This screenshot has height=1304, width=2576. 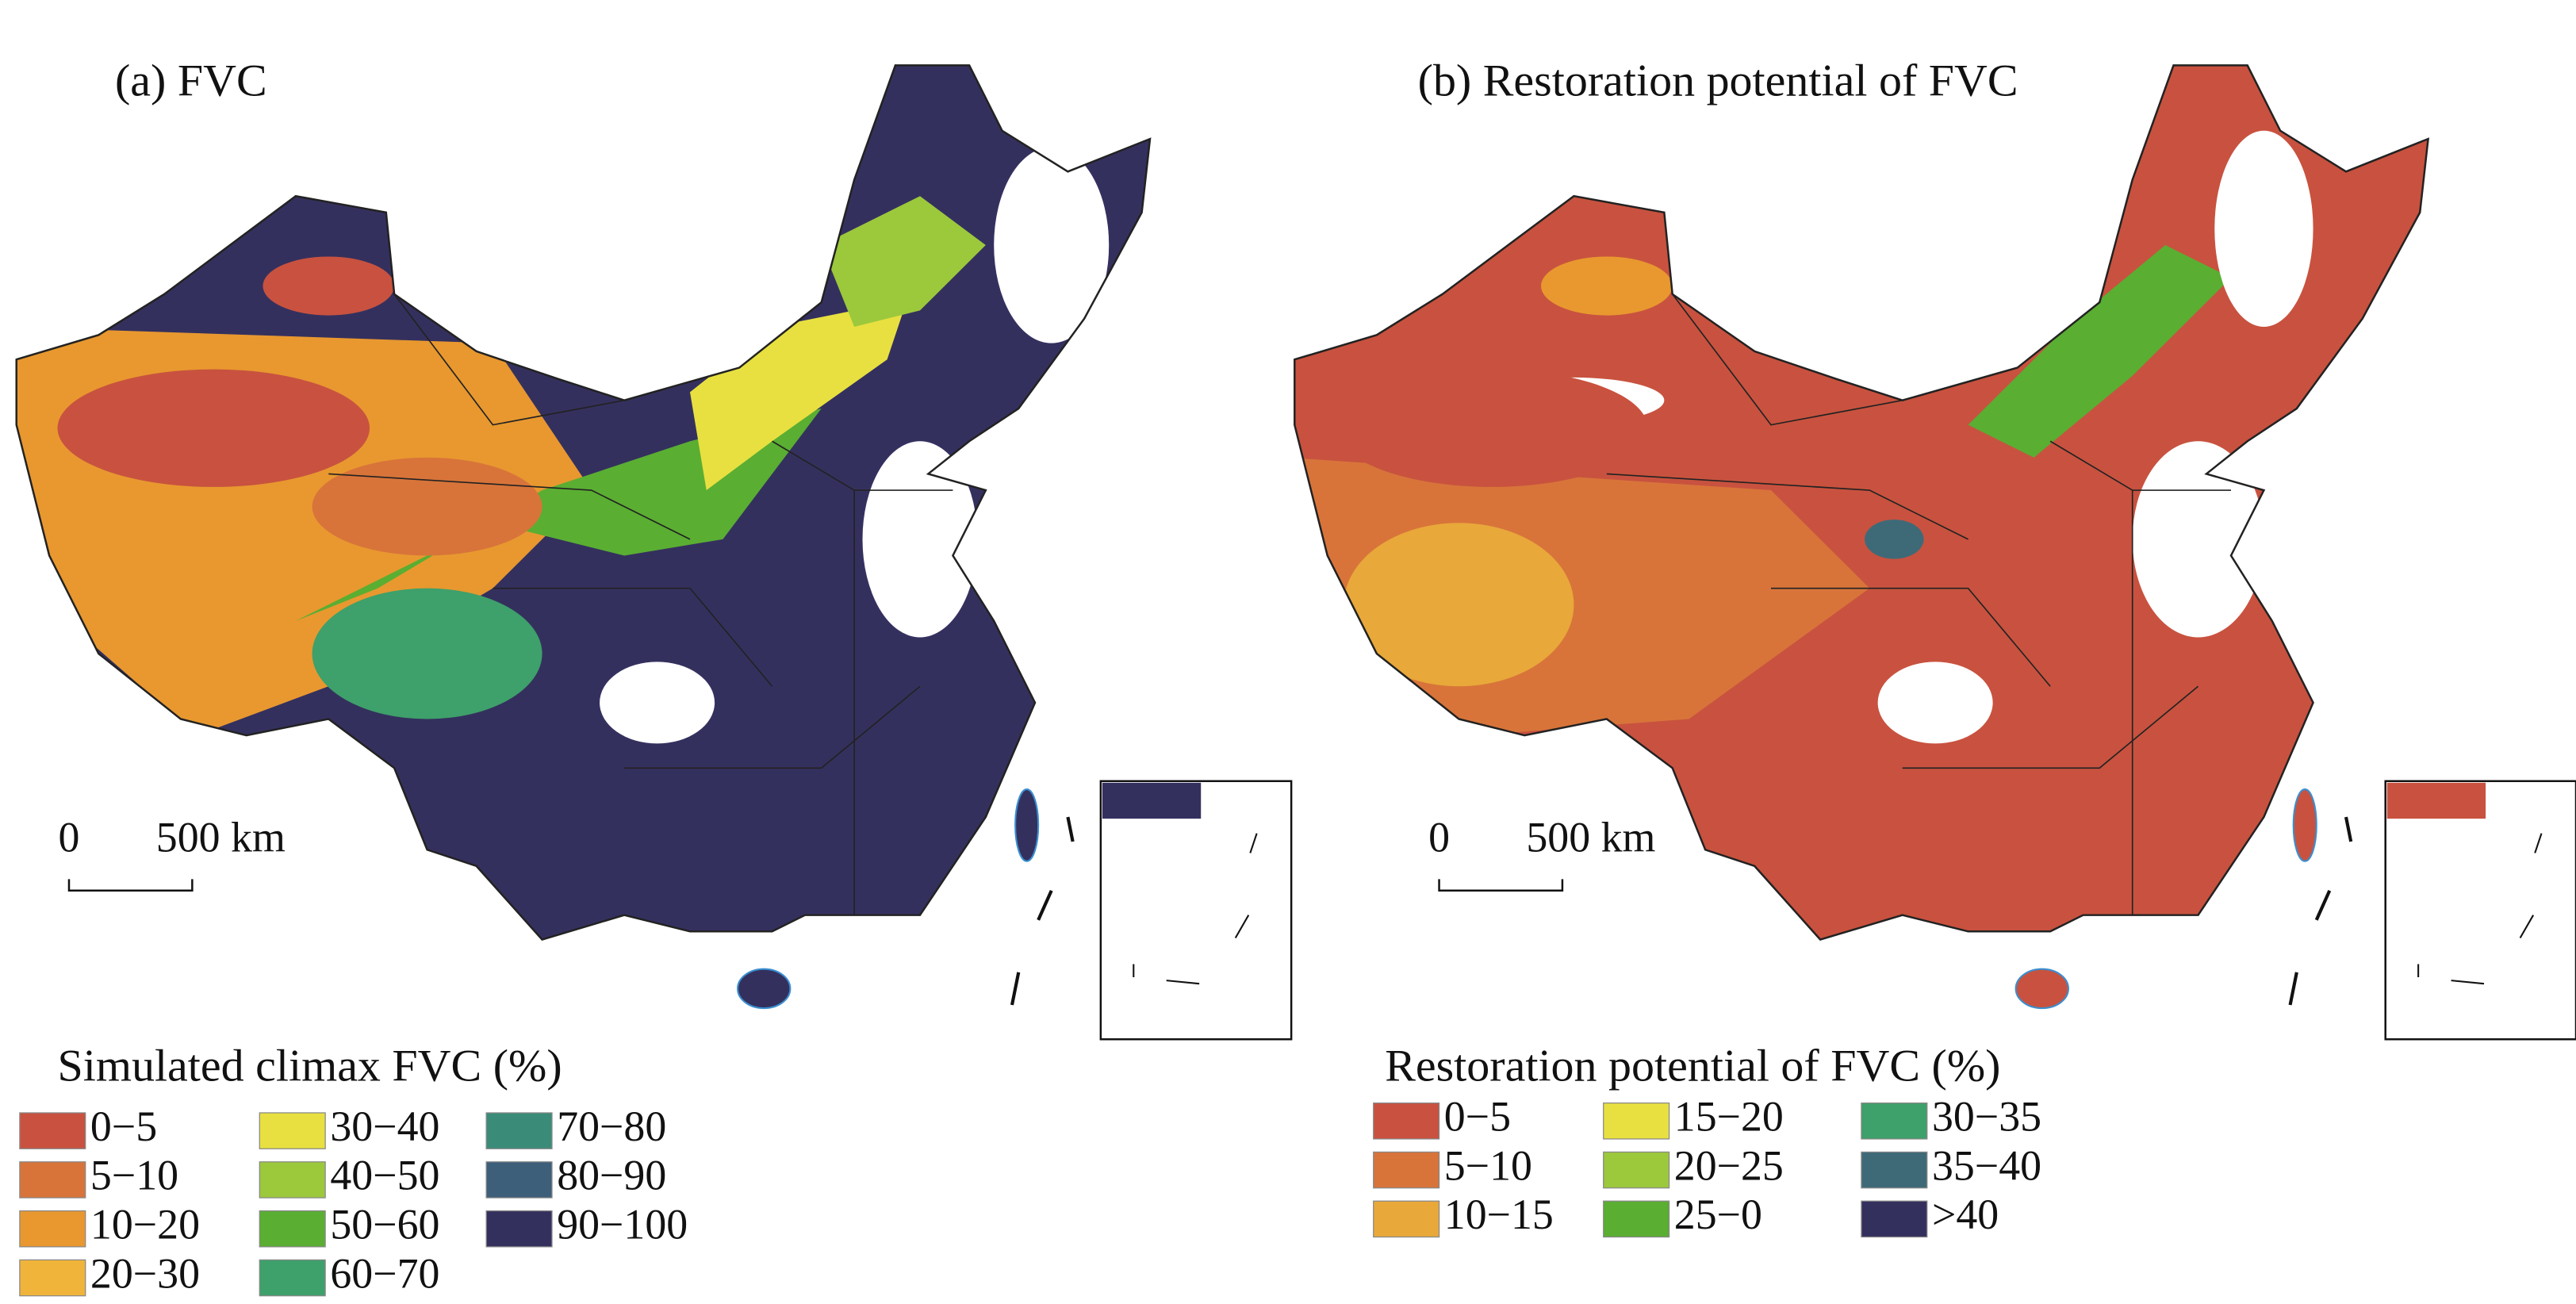 I want to click on legend-label: 35−40, so click(x=1987, y=1165).